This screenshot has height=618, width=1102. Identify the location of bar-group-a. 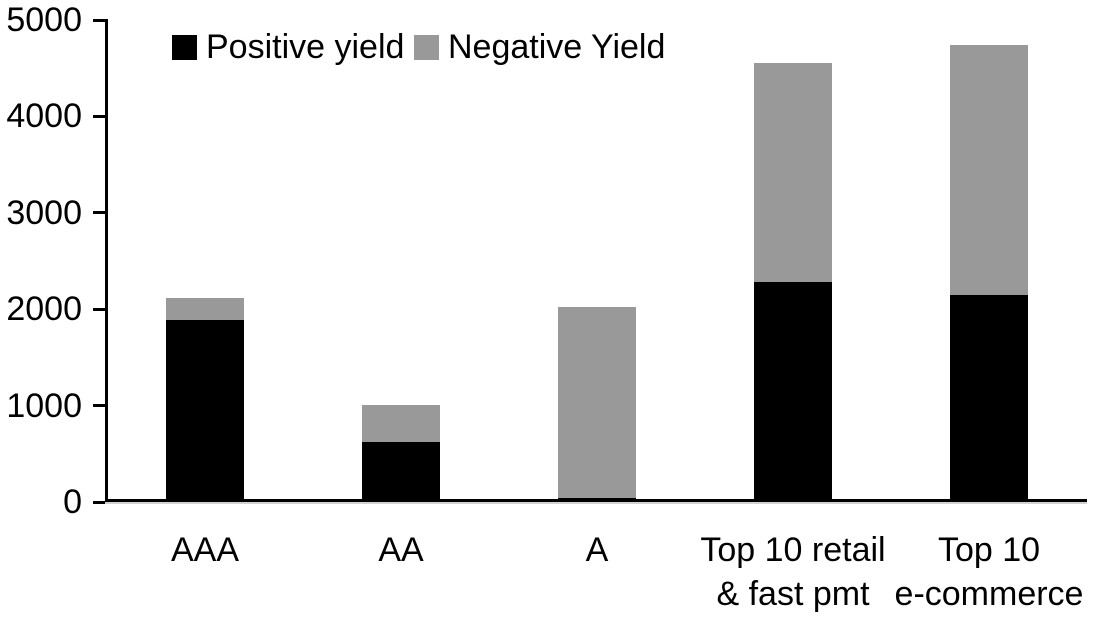
(597, 404).